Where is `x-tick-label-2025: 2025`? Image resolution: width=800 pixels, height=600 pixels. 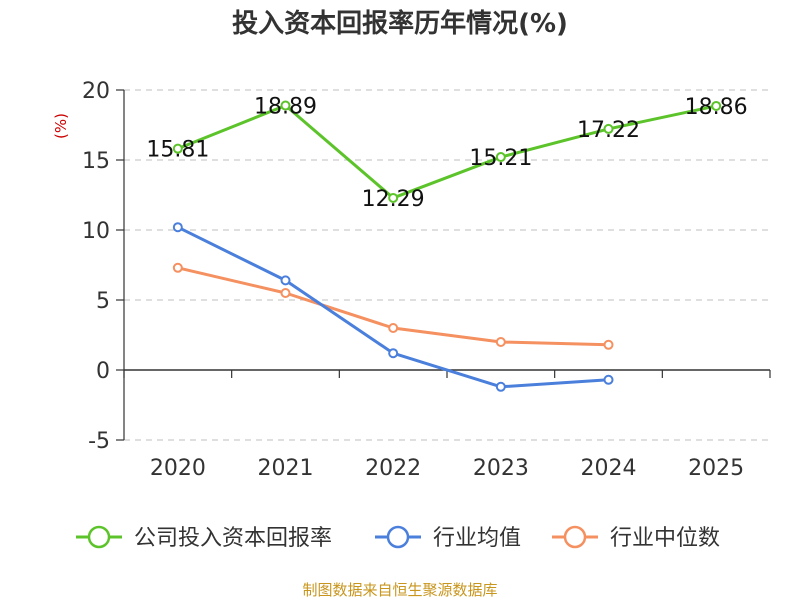
x-tick-label-2025: 2025 is located at coordinates (716, 468).